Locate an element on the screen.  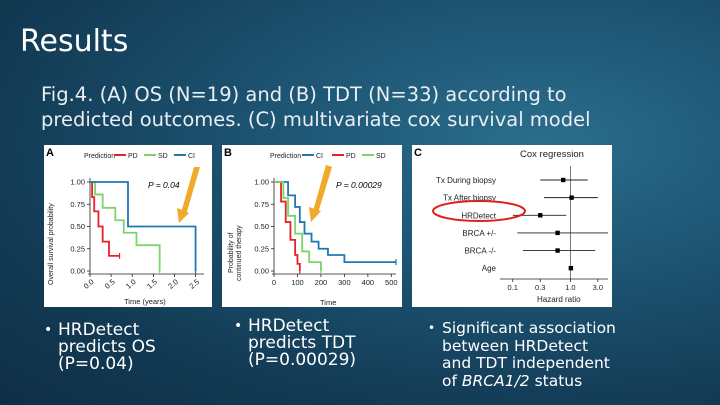
curves-b is located at coordinates (335, 227).